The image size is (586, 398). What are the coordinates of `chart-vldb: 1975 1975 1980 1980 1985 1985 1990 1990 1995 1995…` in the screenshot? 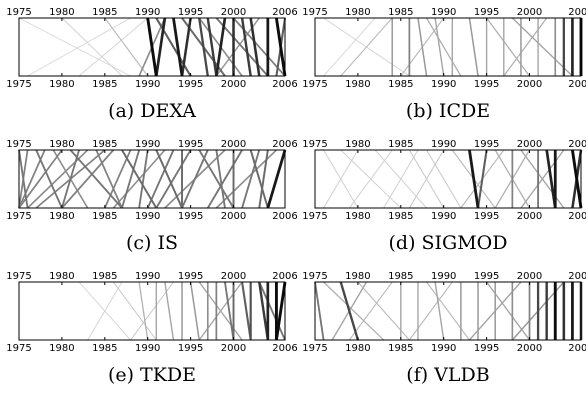 It's located at (444, 312).